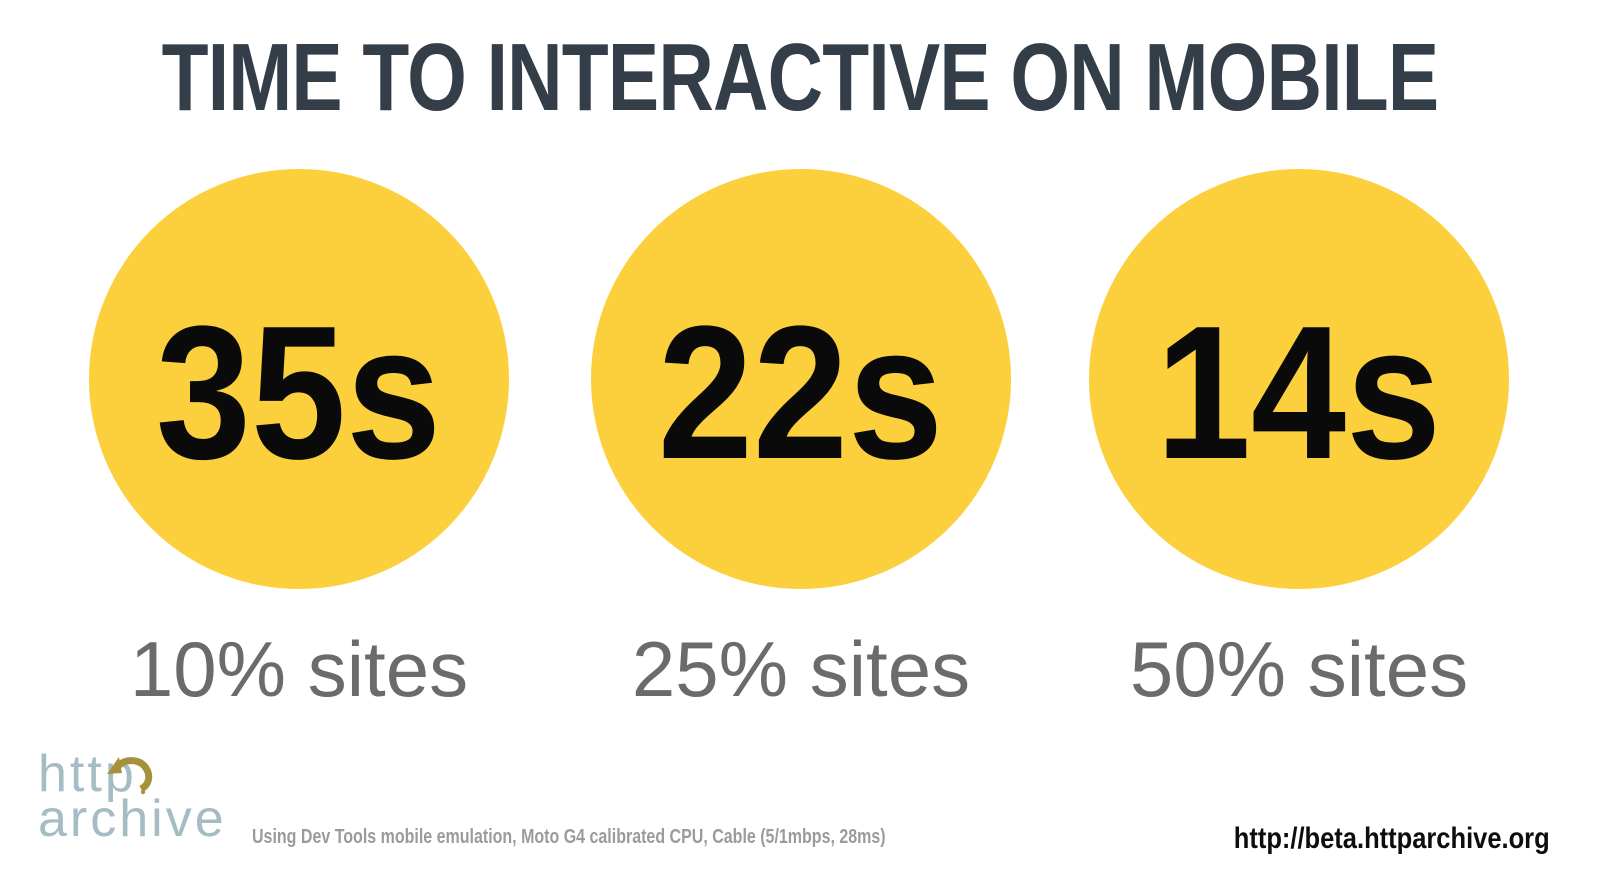  What do you see at coordinates (1299, 393) in the screenshot?
I see `stat-value-50pct: 14s` at bounding box center [1299, 393].